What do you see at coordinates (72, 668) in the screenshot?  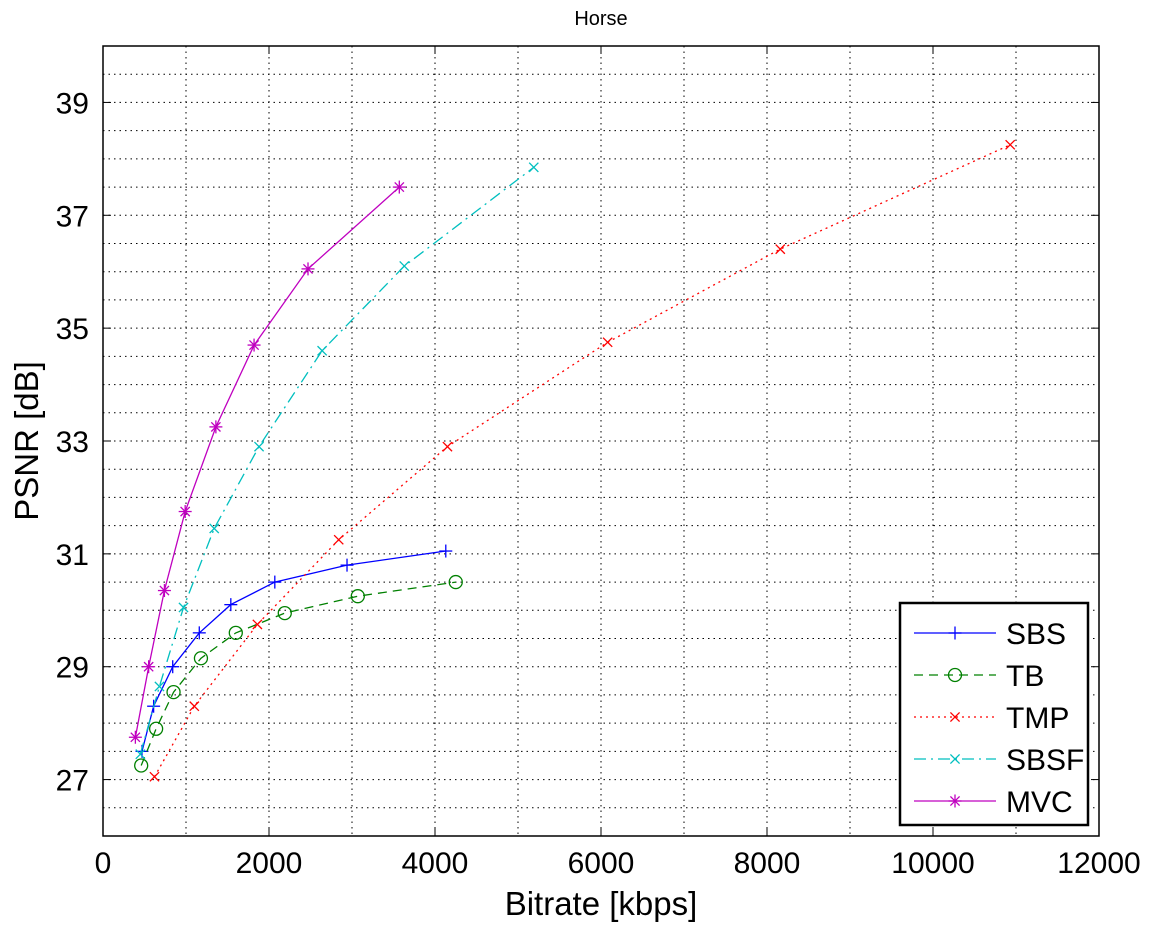 I see `y-tick-label: 29` at bounding box center [72, 668].